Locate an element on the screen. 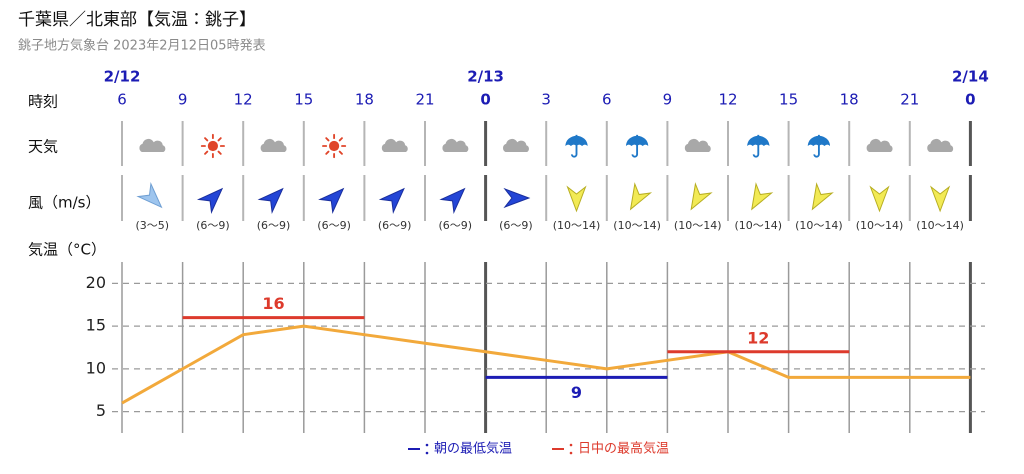  subtitle: 銚子地方気象台 2023年2月12日05時発表 is located at coordinates (142, 46).